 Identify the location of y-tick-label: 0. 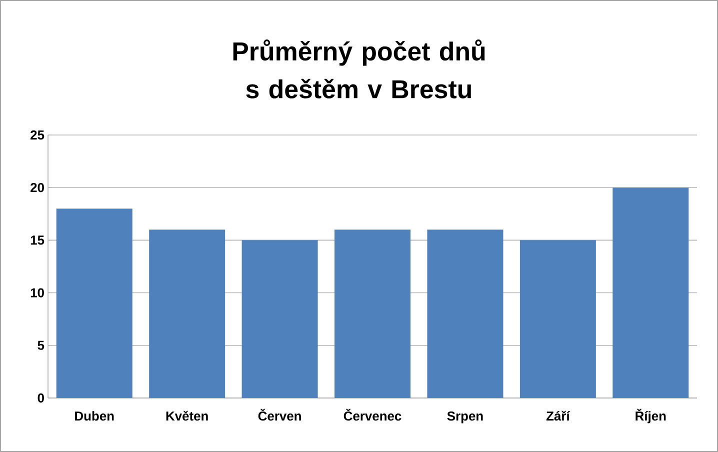
(41, 398).